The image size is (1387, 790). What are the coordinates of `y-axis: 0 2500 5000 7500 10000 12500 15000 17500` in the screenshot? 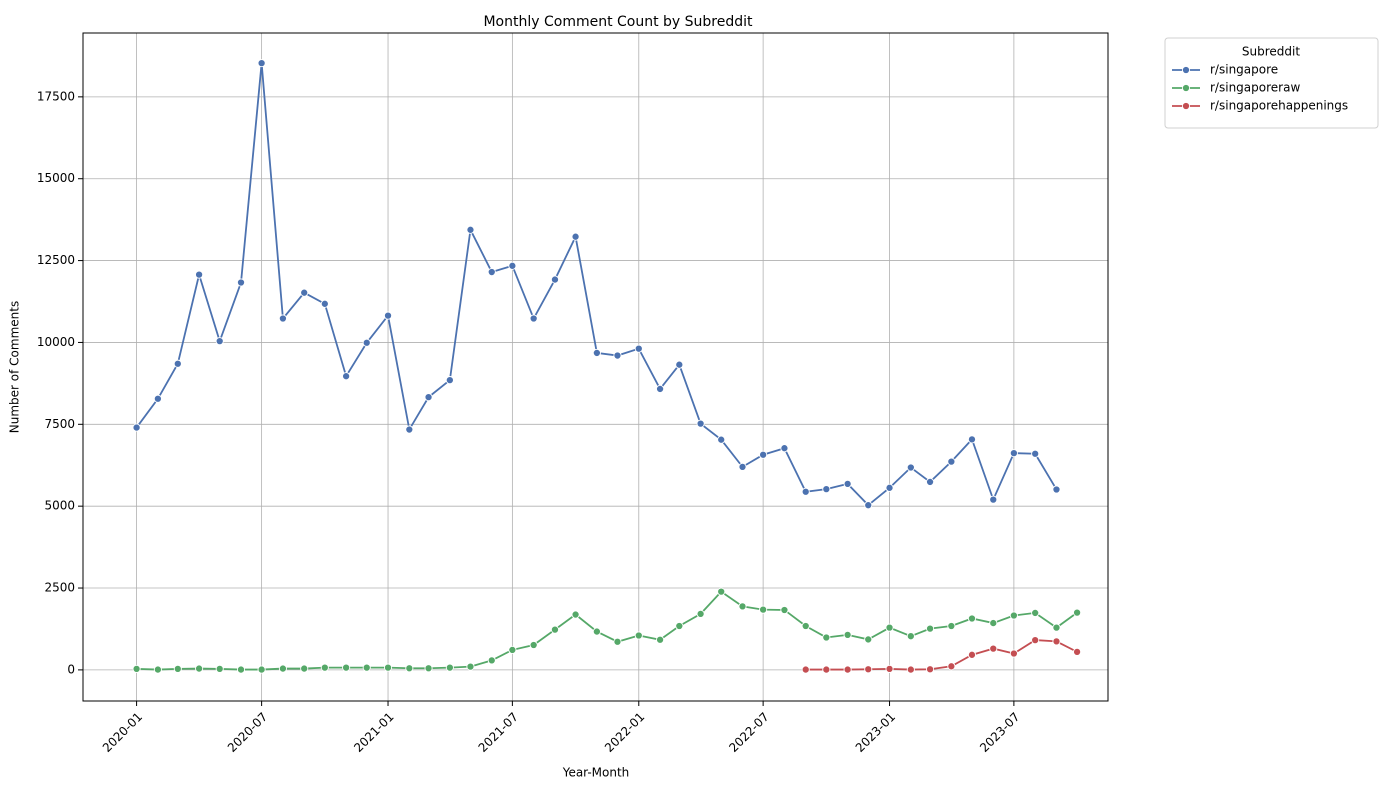 It's located at (60, 382).